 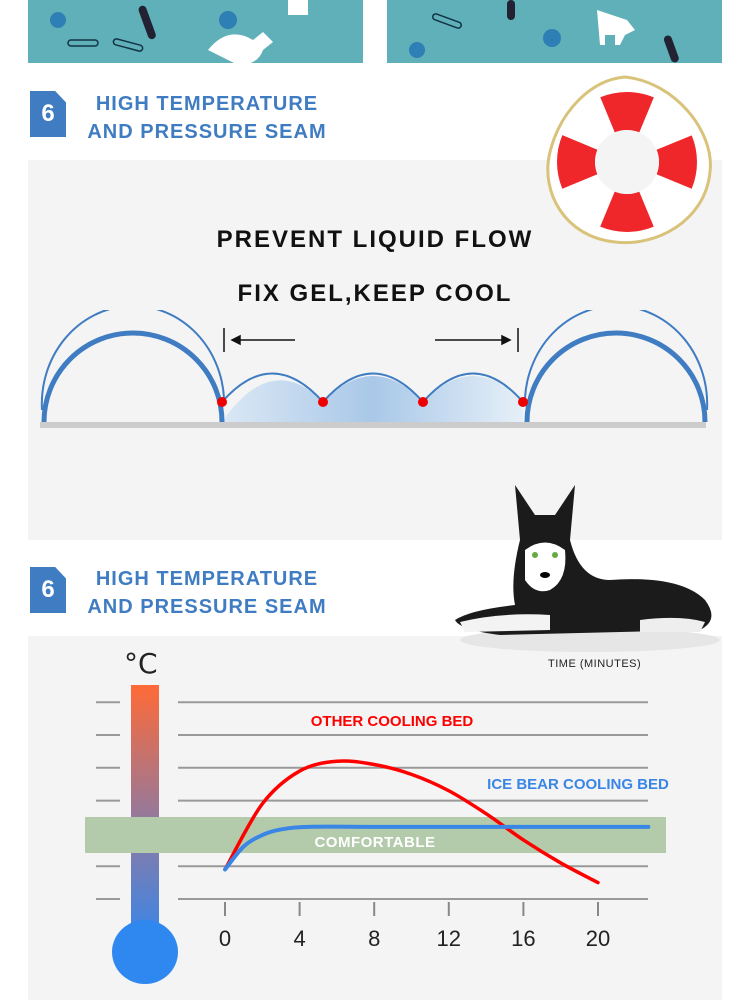 I want to click on comfort-band-label: COMFORTABLE, so click(x=374, y=842).